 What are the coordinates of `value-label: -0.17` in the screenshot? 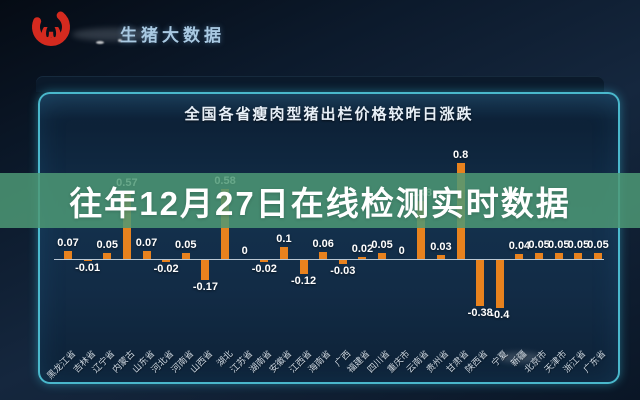 It's located at (205, 287).